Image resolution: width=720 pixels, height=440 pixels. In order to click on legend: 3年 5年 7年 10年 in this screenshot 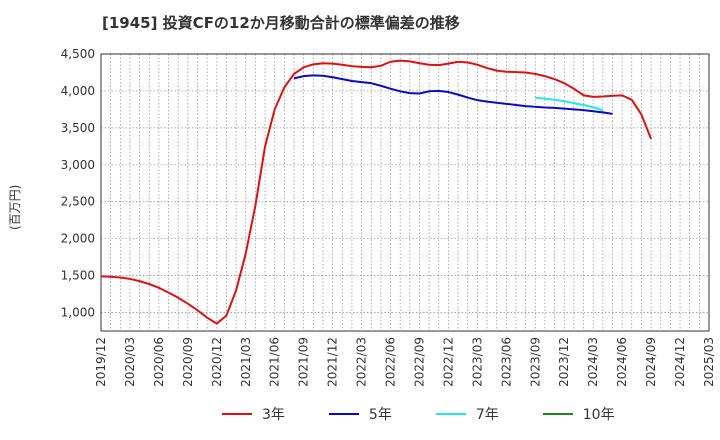, I will do `click(440, 414)`.